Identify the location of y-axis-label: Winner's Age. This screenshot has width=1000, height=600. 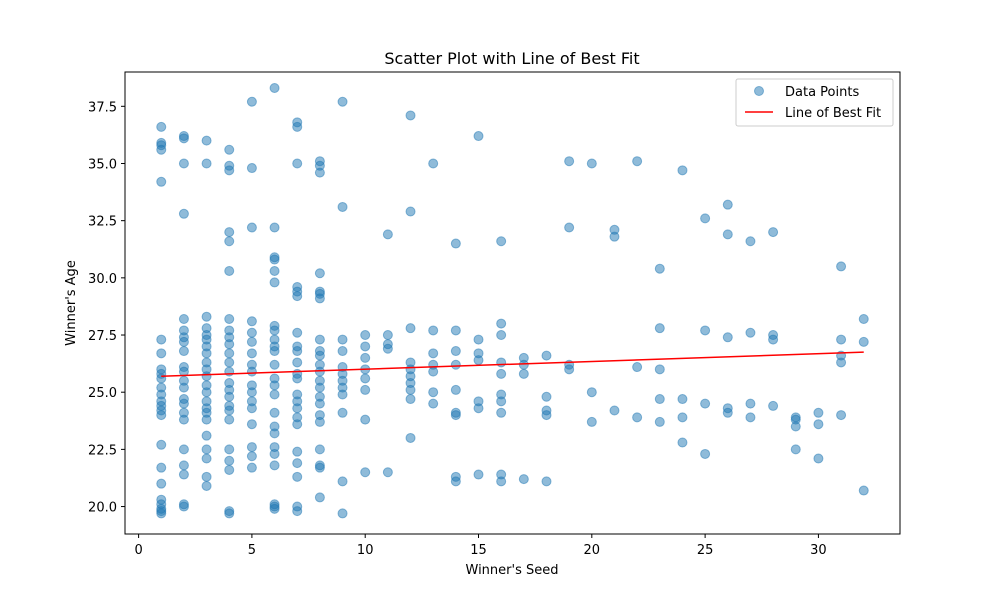
(71, 303).